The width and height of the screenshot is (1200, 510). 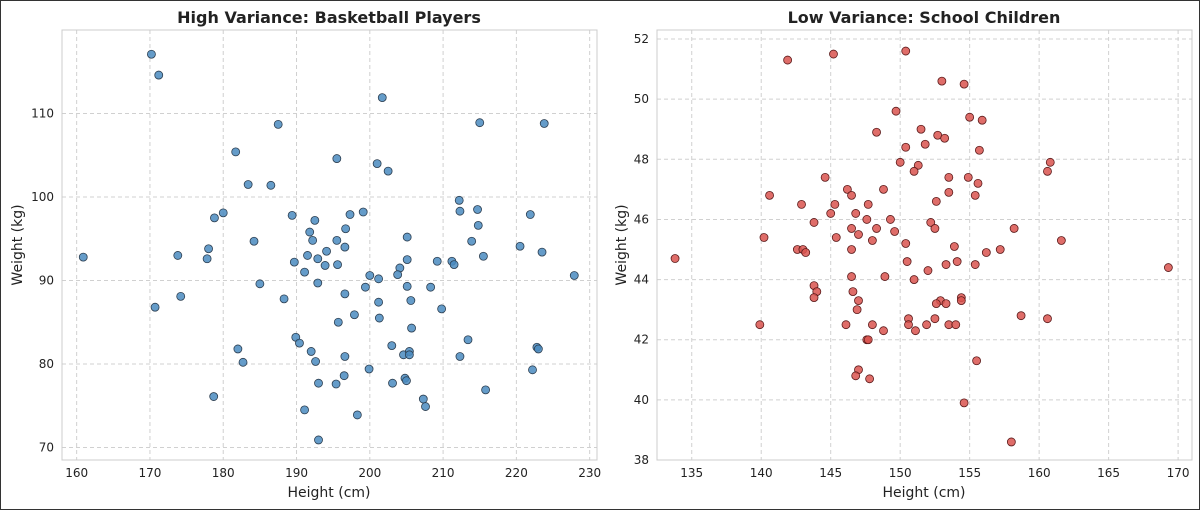 I want to click on y-tick-label: 38, so click(x=641, y=460).